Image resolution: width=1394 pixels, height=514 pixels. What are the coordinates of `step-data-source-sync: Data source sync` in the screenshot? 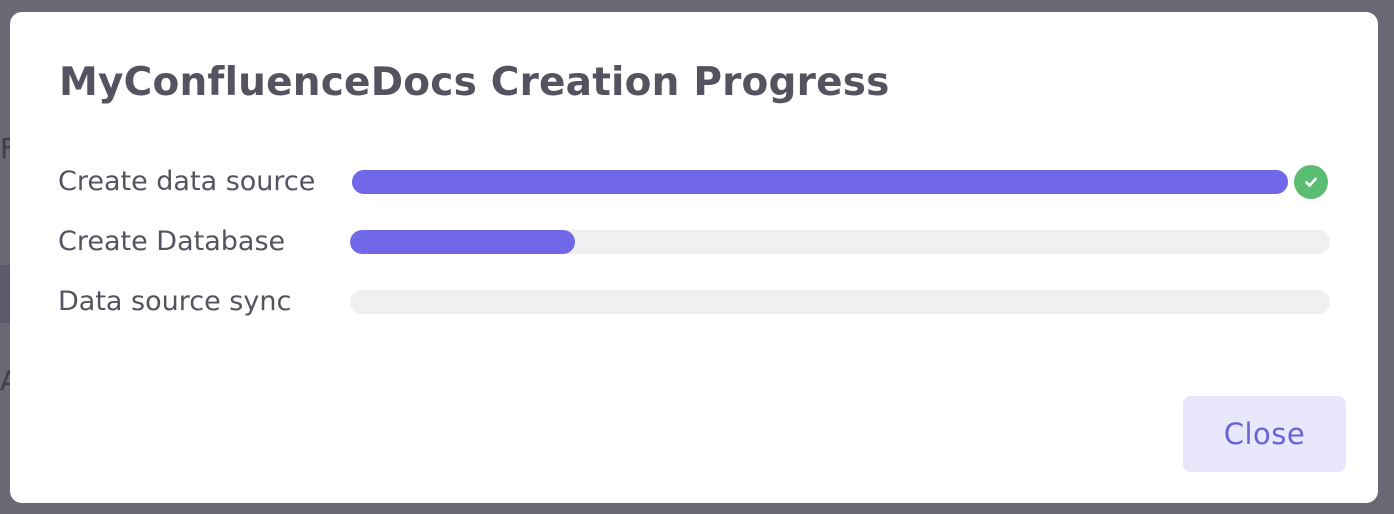 It's located at (694, 302).